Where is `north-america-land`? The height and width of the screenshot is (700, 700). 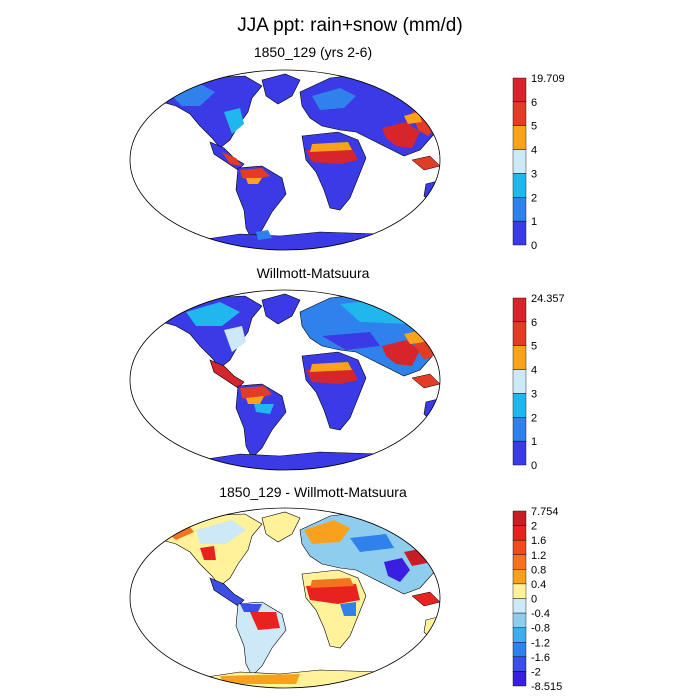 north-america-land is located at coordinates (211, 112).